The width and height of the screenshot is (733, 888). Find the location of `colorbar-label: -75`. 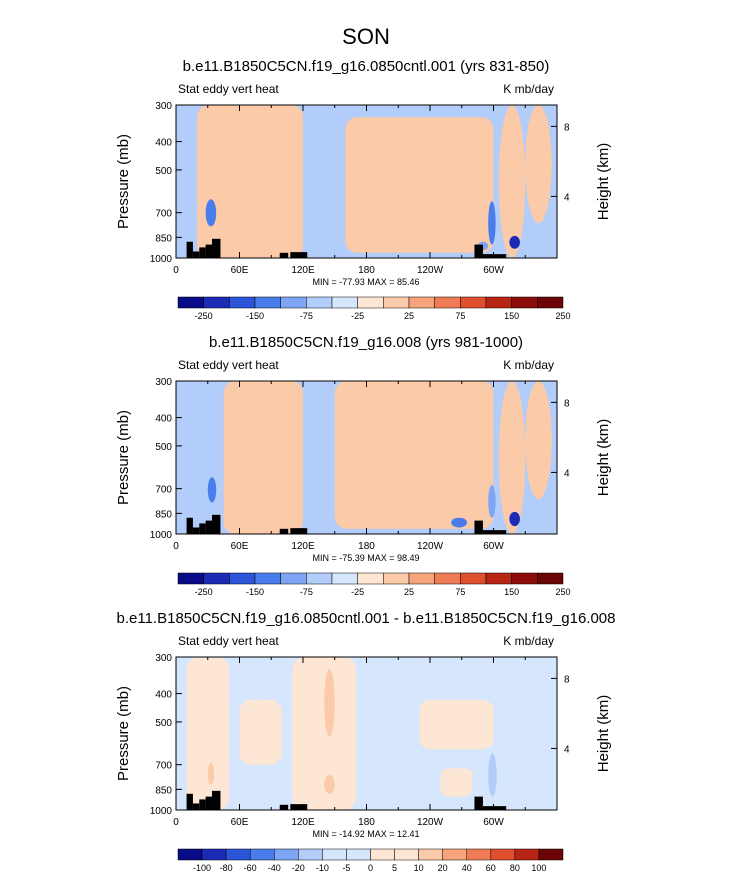

colorbar-label: -75 is located at coordinates (306, 592).